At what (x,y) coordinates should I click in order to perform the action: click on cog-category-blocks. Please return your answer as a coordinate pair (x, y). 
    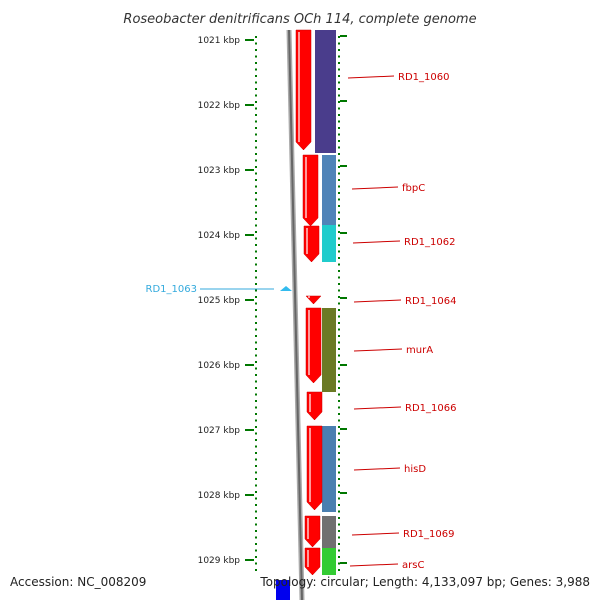
    Looking at the image, I should click on (325, 302).